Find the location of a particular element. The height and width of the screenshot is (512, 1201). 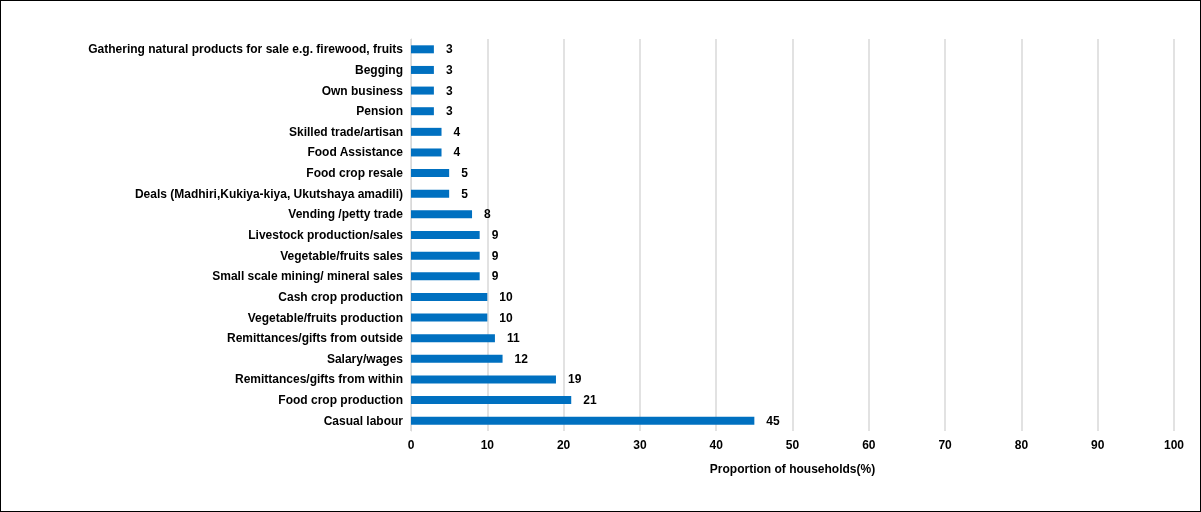

data-label: 8 is located at coordinates (488, 214).